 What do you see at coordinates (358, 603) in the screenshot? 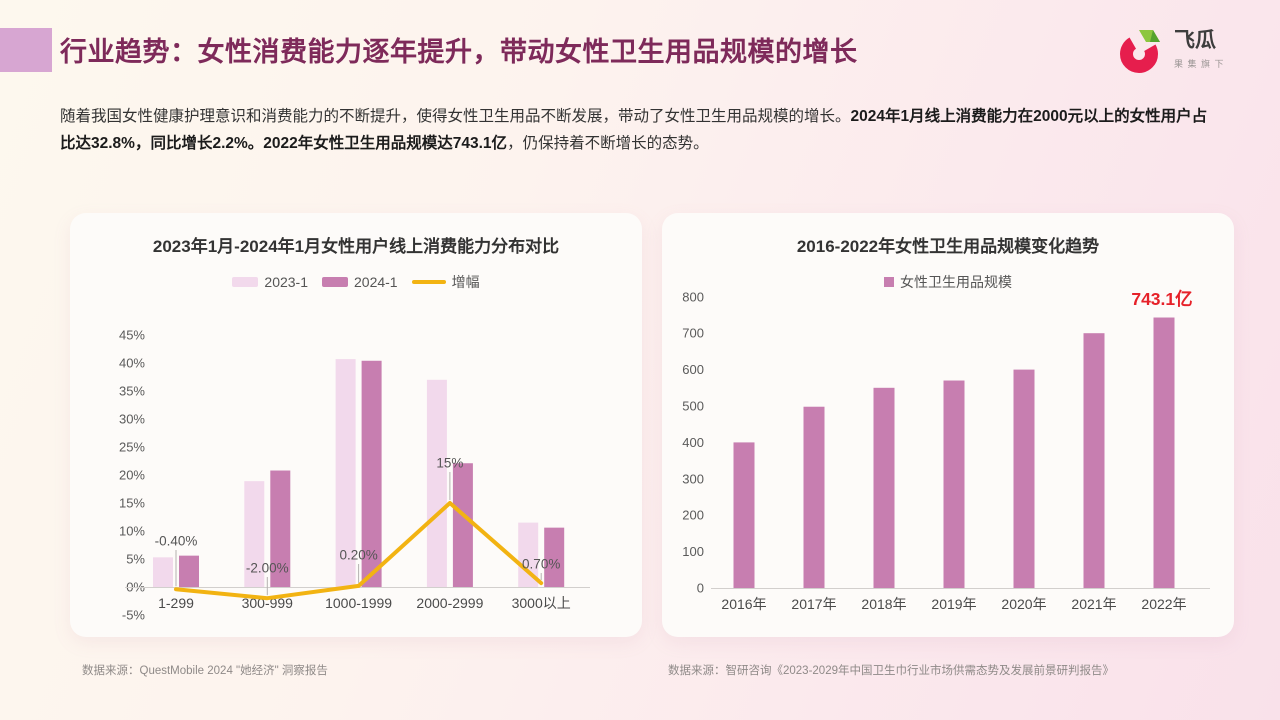
I see `x-category-label: 1000-1999` at bounding box center [358, 603].